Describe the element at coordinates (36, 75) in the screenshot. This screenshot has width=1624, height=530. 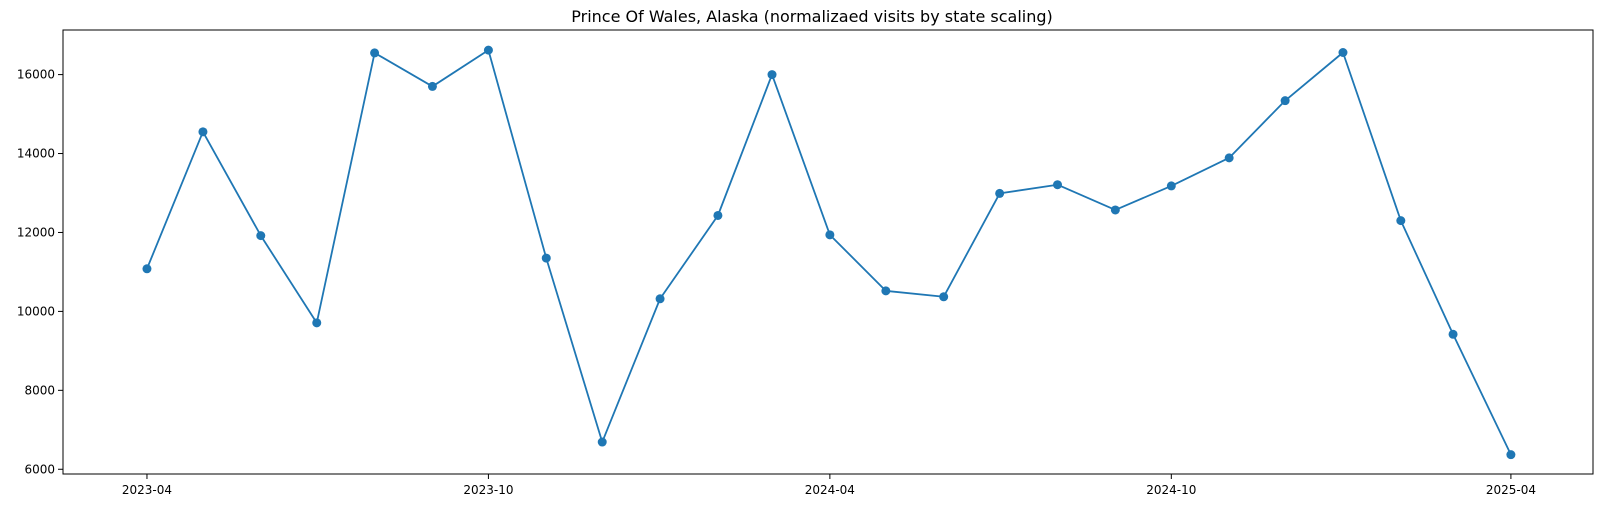
I see `y-tick-label: 16000` at that location.